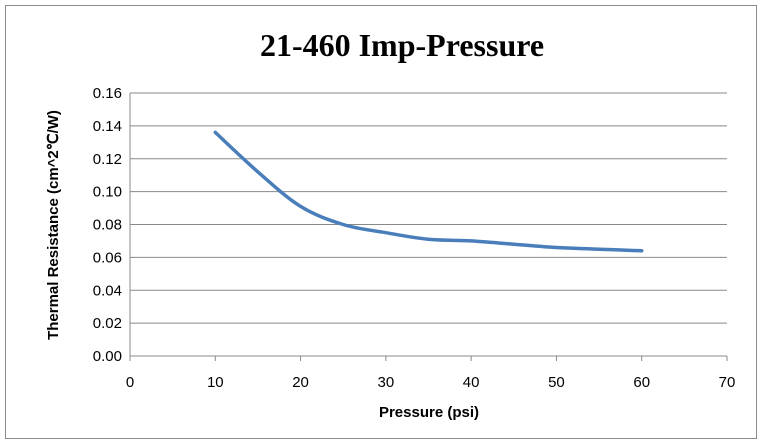 The width and height of the screenshot is (765, 446). I want to click on x-tick-labels: 0 10 20 30 40 50 60 70, so click(431, 382).